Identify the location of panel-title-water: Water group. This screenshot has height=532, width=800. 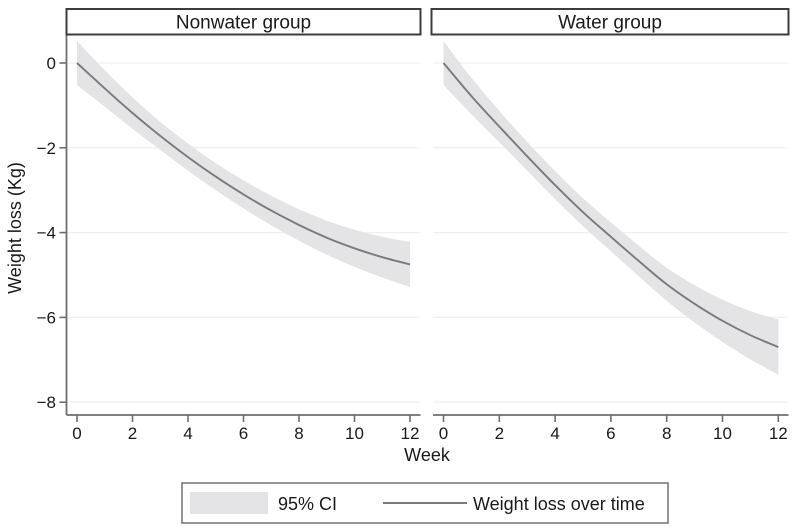
(610, 23).